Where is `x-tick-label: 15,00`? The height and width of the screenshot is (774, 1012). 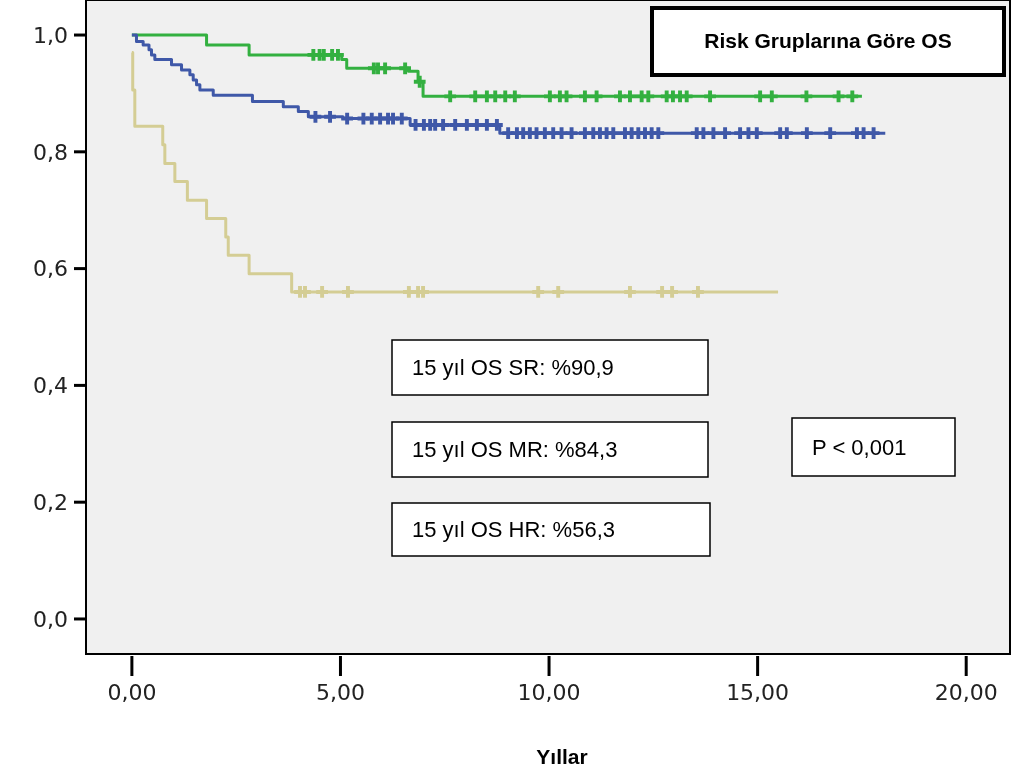 x-tick-label: 15,00 is located at coordinates (758, 692).